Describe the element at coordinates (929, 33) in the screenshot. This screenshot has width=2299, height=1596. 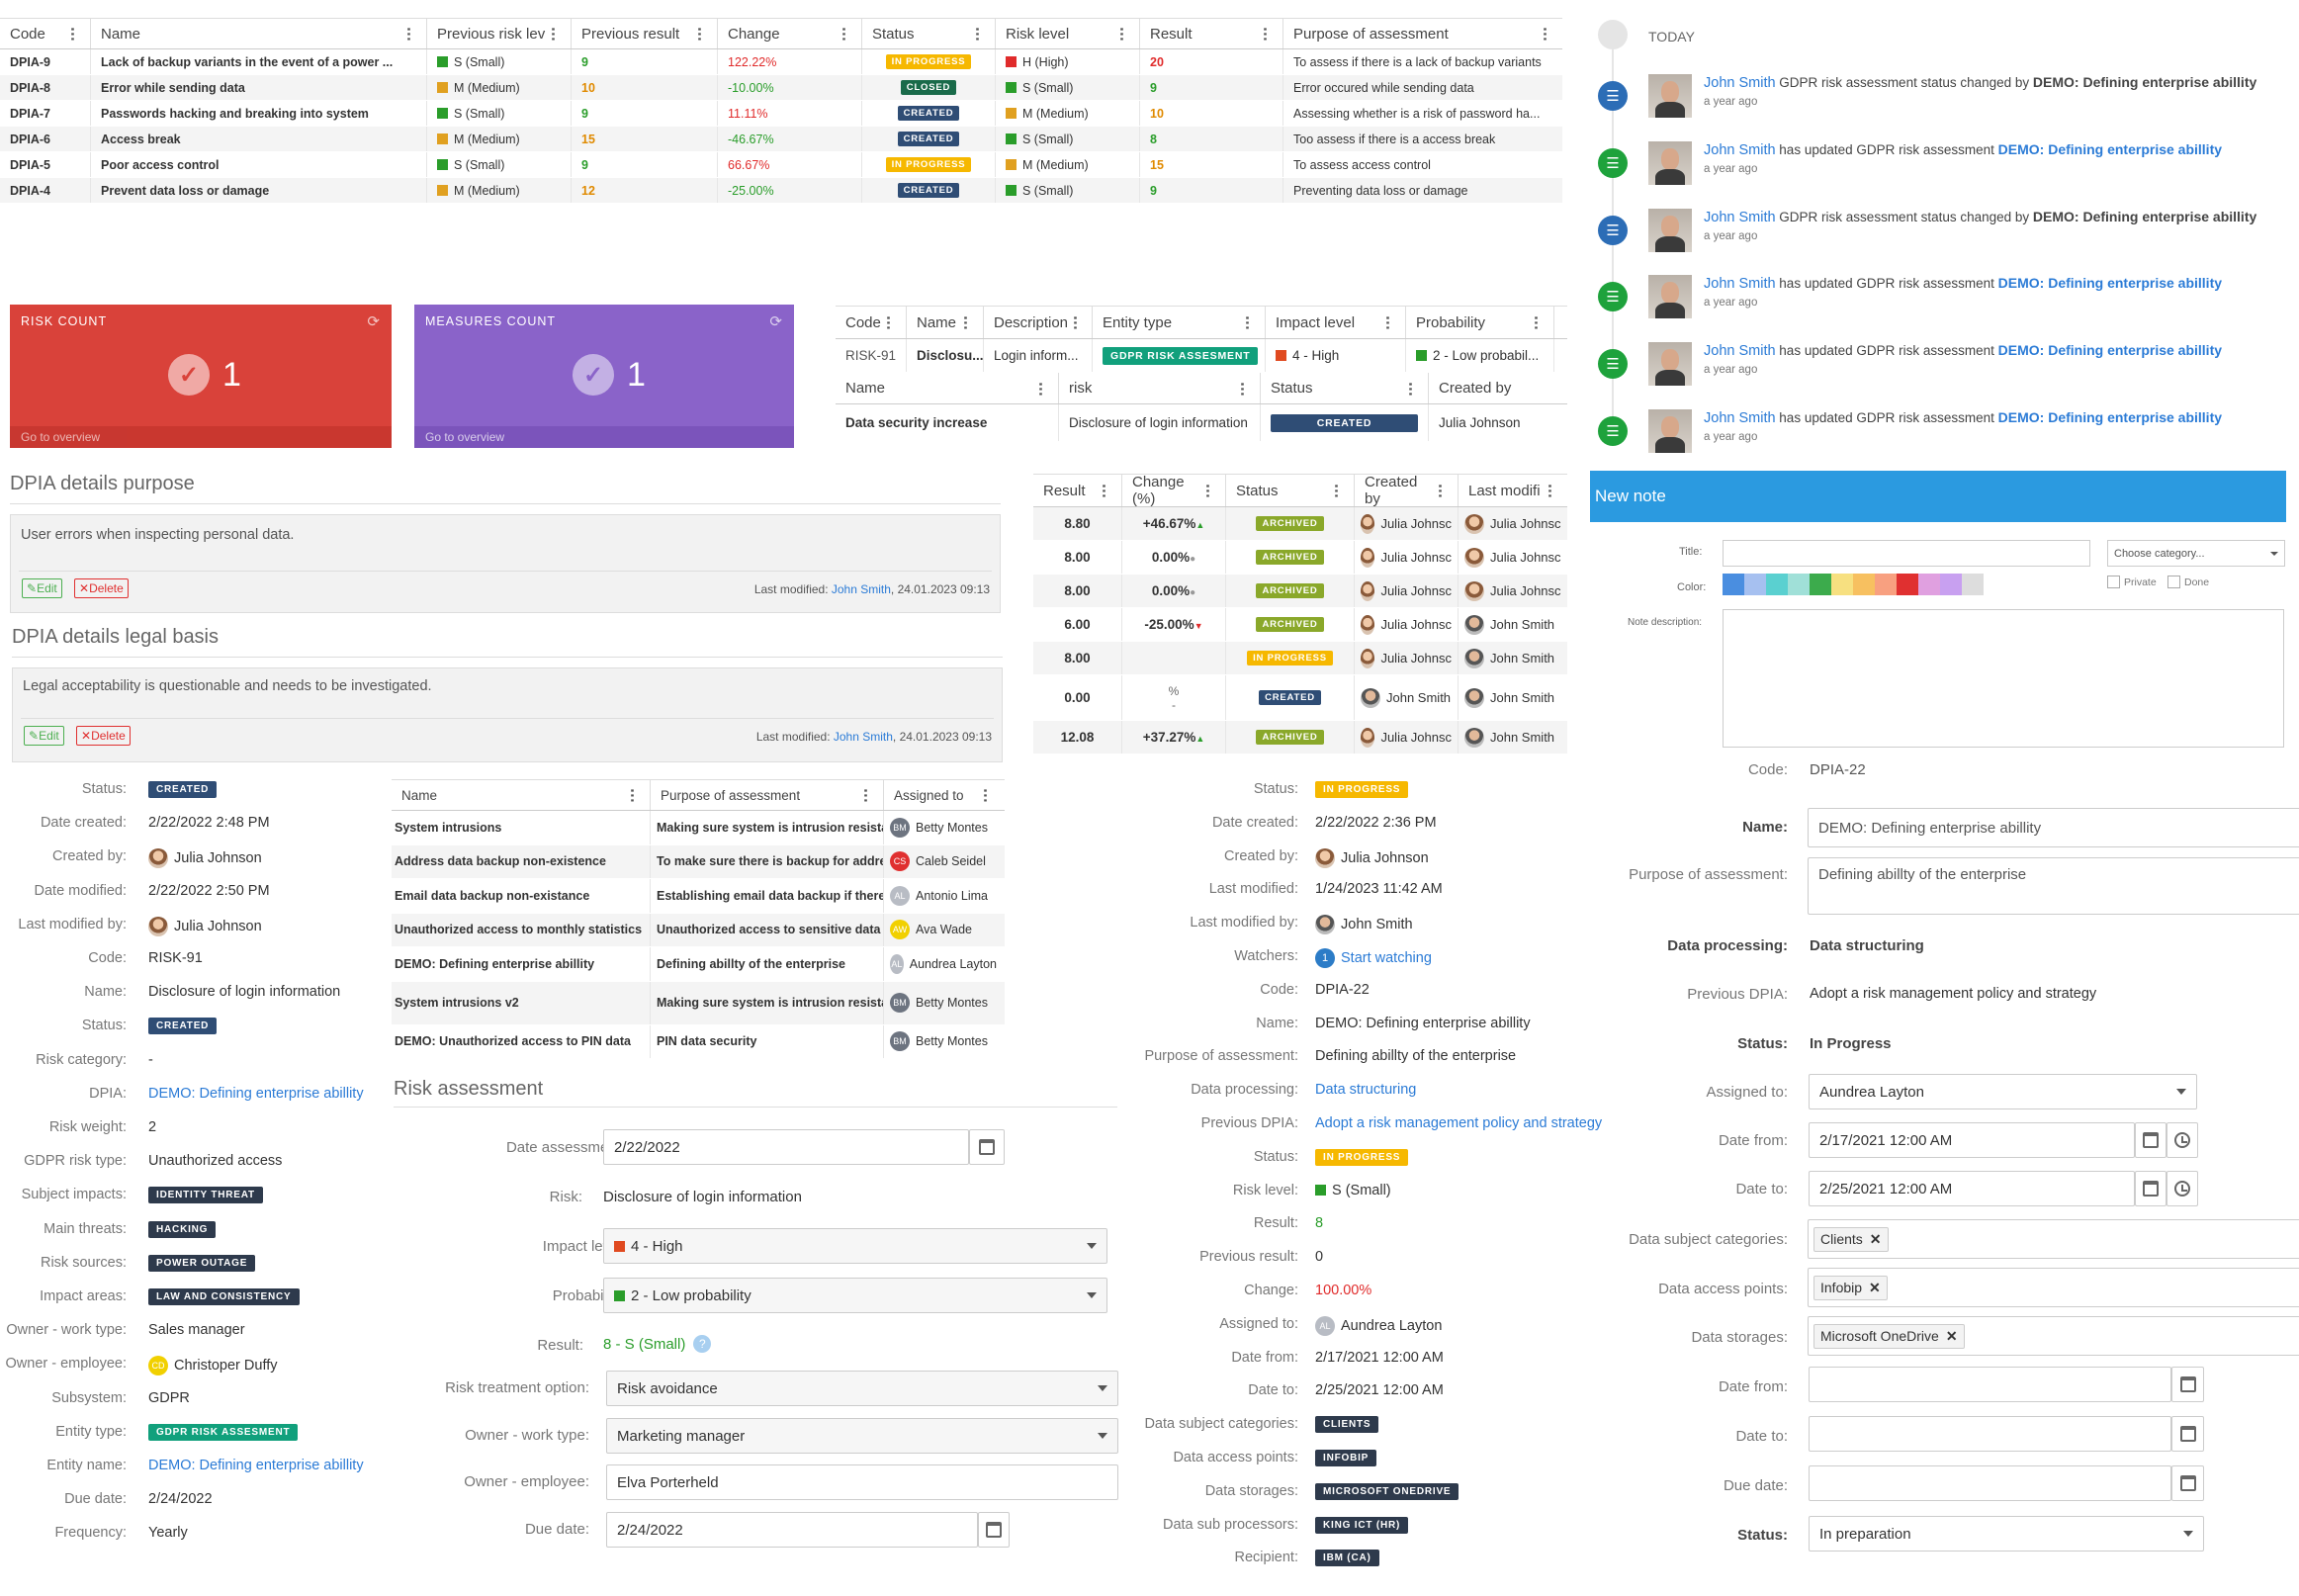
I see `col-status: Status ⋯` at that location.